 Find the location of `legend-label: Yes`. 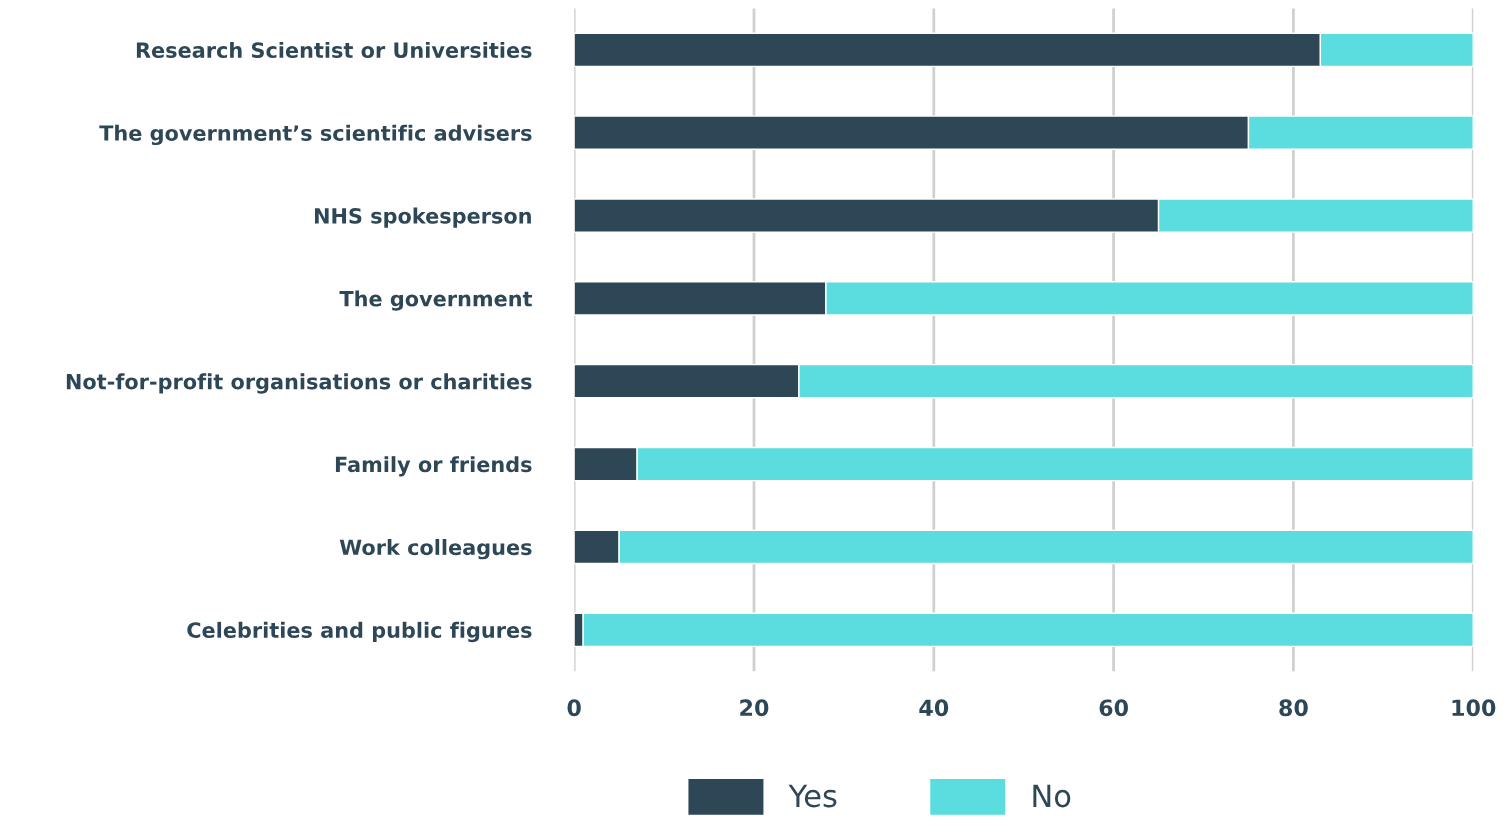

legend-label: Yes is located at coordinates (812, 796).